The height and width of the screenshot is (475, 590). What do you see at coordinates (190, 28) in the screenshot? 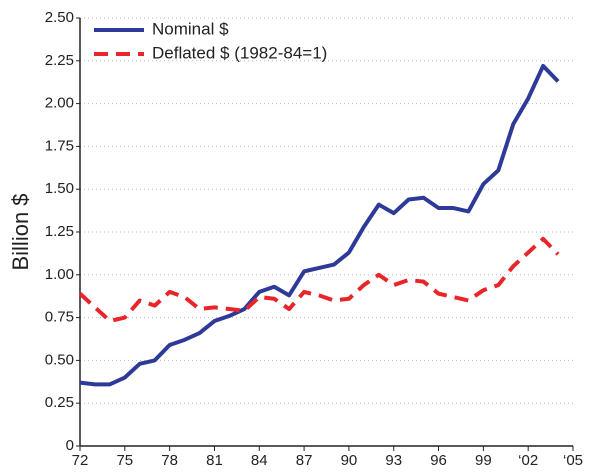
I see `legend-label: Nominal $` at bounding box center [190, 28].